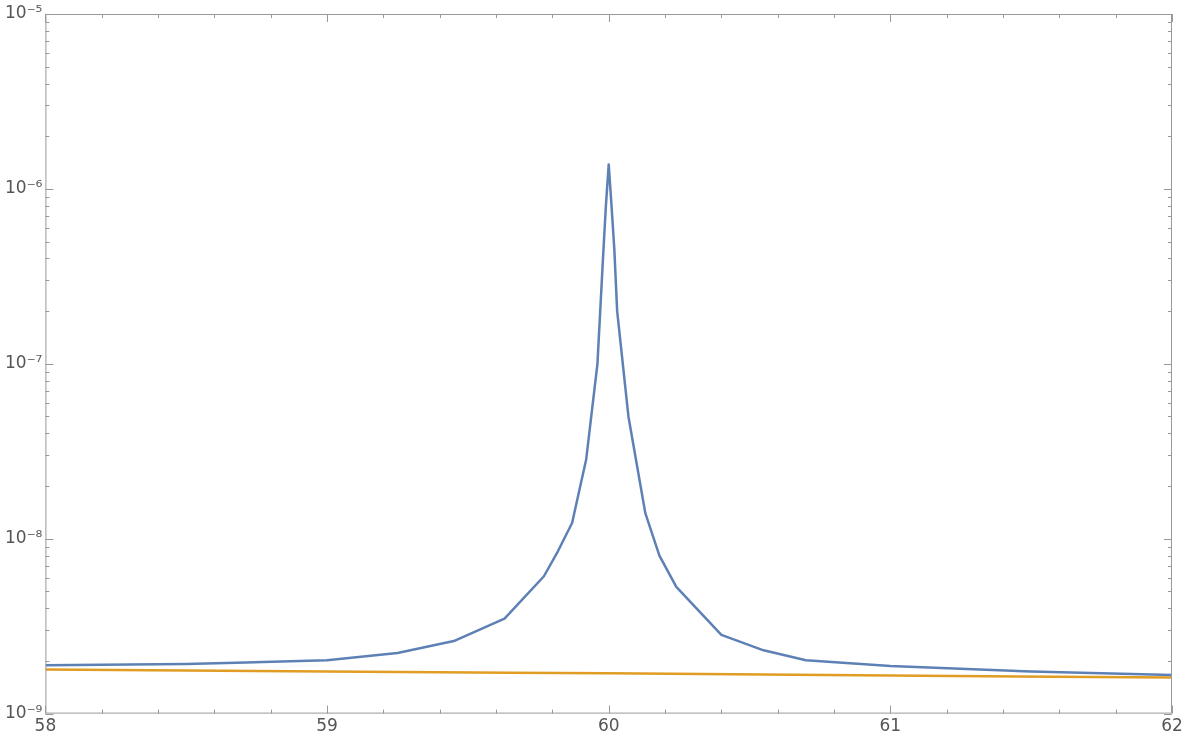 The height and width of the screenshot is (744, 1186). Describe the element at coordinates (1172, 725) in the screenshot. I see `x-tick-label: 62` at that location.